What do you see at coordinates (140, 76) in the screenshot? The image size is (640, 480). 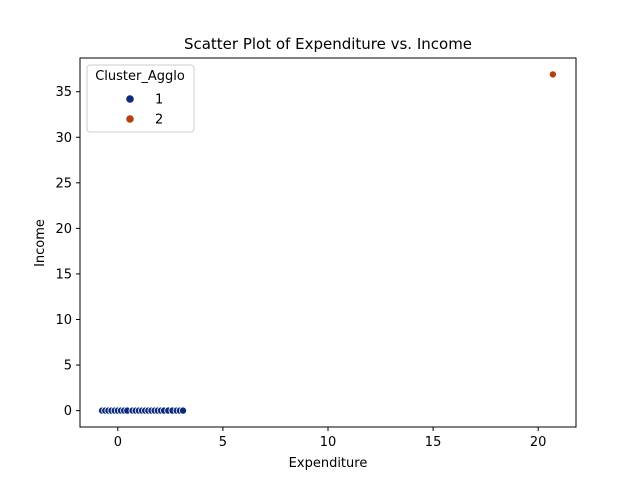 I see `legend-title: Cluster_Agglo` at bounding box center [140, 76].